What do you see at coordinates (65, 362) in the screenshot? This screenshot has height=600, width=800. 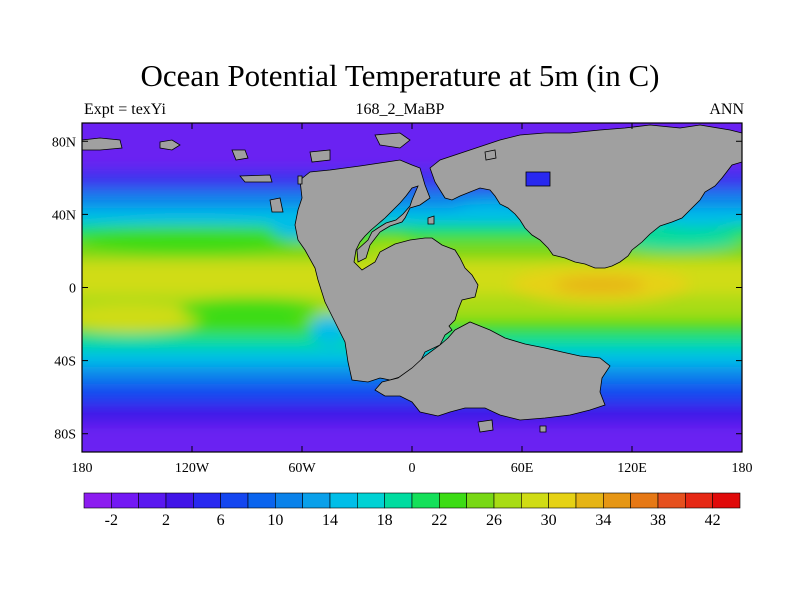 I see `lat-tick-label: 40S` at bounding box center [65, 362].